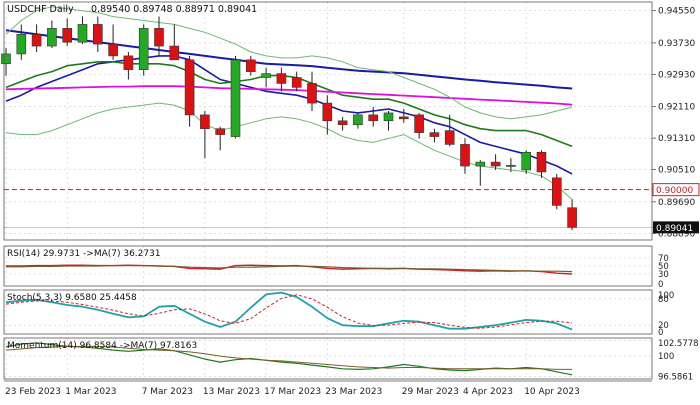 The width and height of the screenshot is (700, 405). Describe the element at coordinates (353, 392) in the screenshot. I see `x-tick-label: 23 Mar 2023` at that location.